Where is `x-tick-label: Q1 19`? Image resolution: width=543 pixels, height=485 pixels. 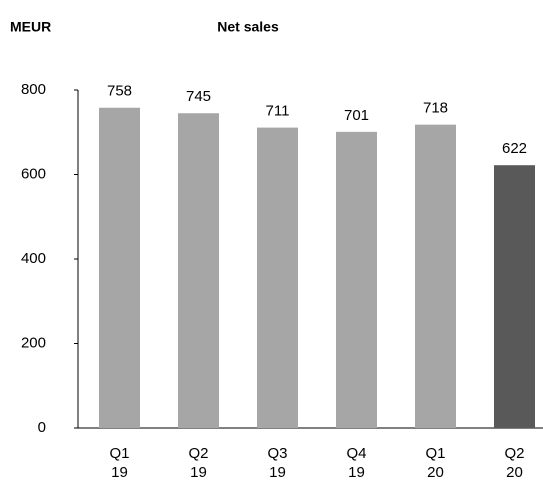
x-tick-label: Q1 19 is located at coordinates (119, 463).